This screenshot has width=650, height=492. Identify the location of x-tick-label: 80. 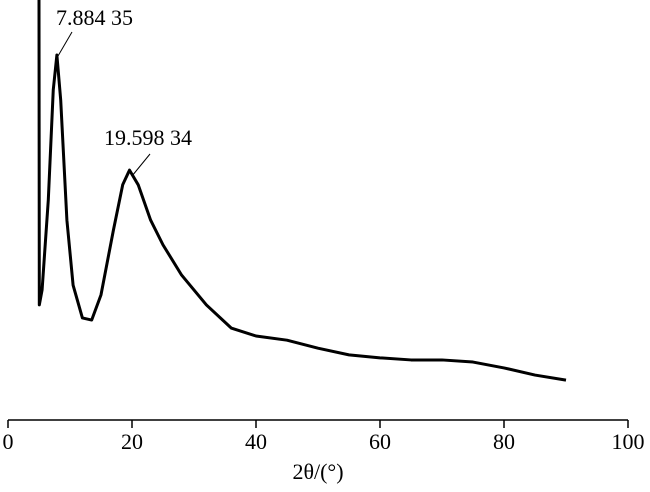
(504, 441).